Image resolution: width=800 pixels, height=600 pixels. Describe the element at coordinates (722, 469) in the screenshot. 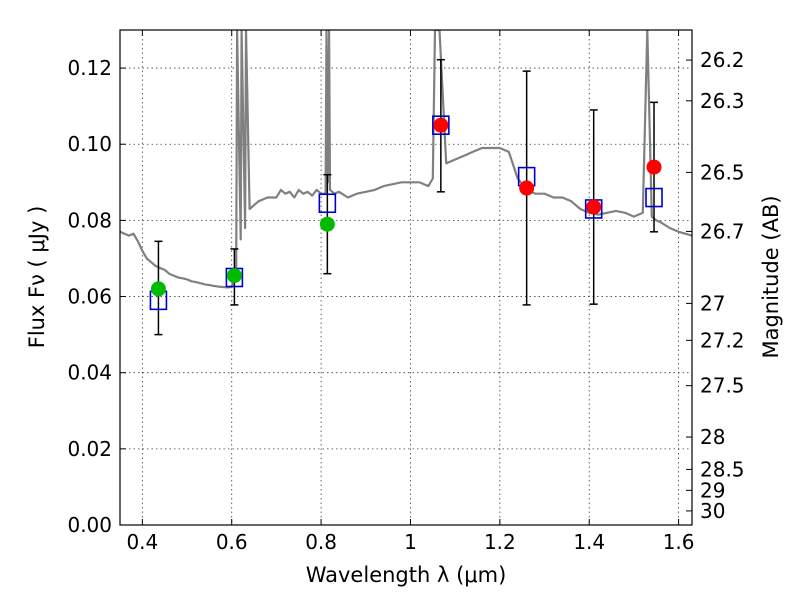

I see `mag-tick-label: 28.5` at that location.